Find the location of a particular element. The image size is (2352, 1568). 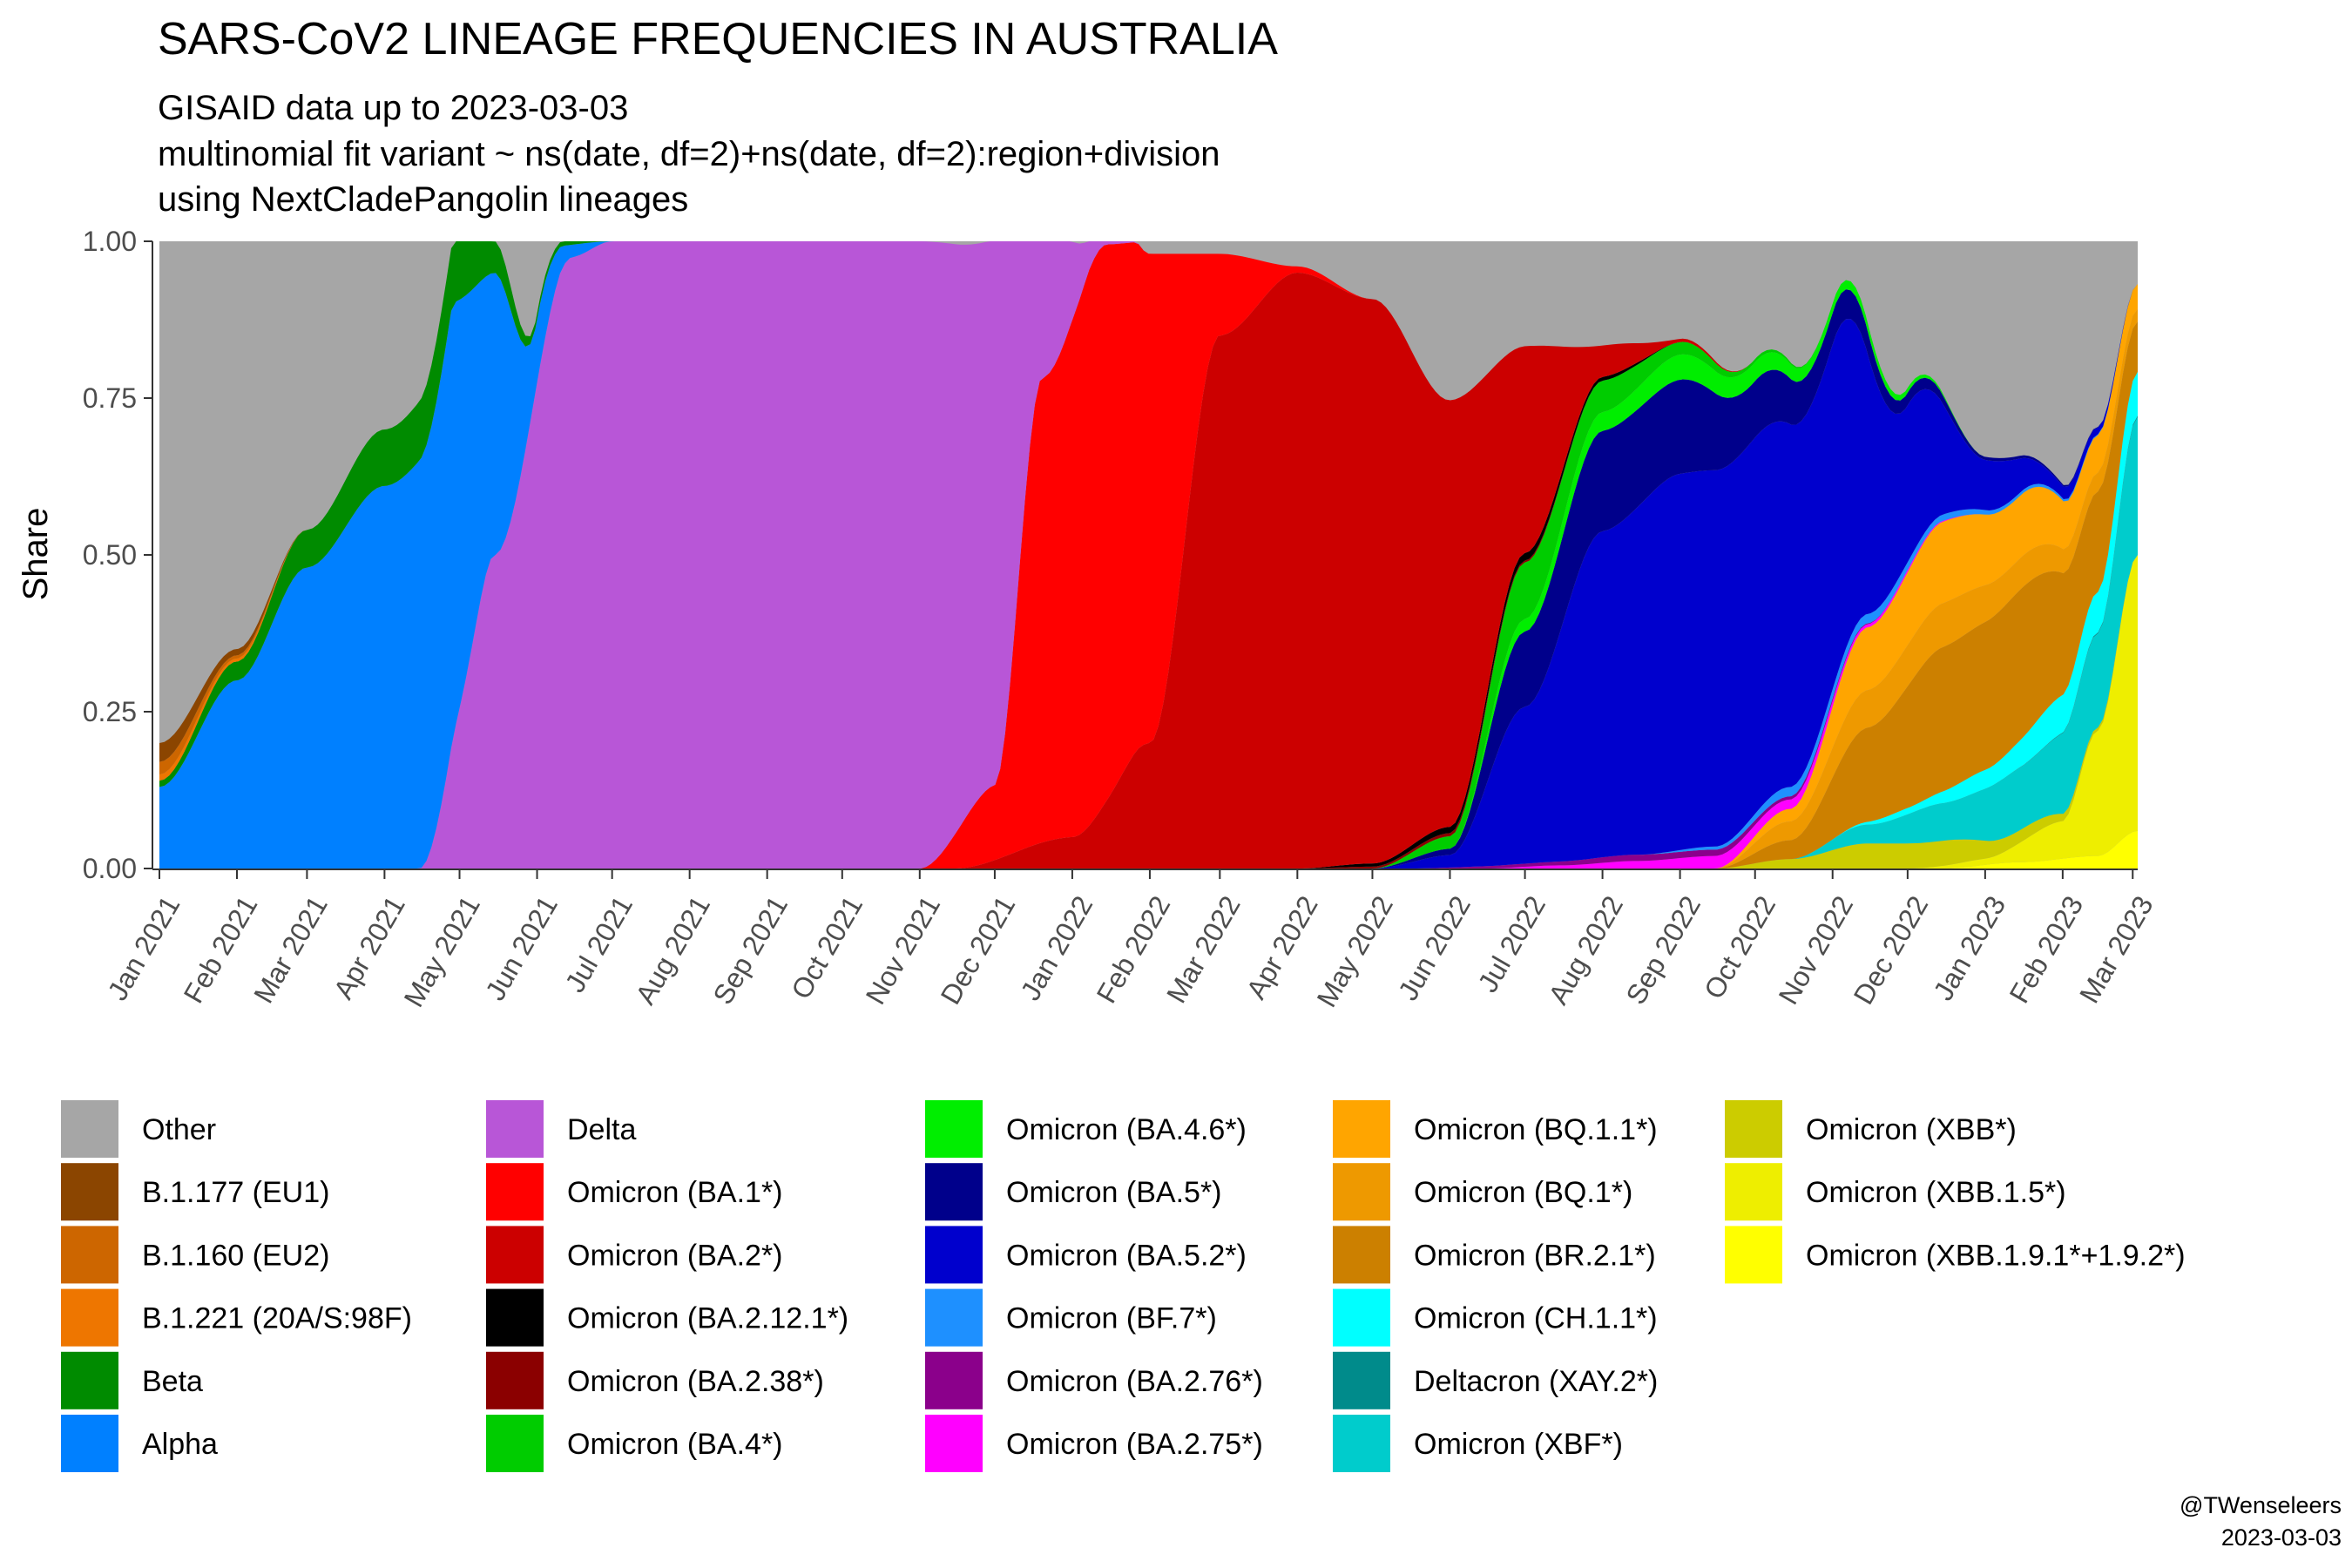

legend-label: Omicron (BQ.1*) is located at coordinates (1523, 1192).